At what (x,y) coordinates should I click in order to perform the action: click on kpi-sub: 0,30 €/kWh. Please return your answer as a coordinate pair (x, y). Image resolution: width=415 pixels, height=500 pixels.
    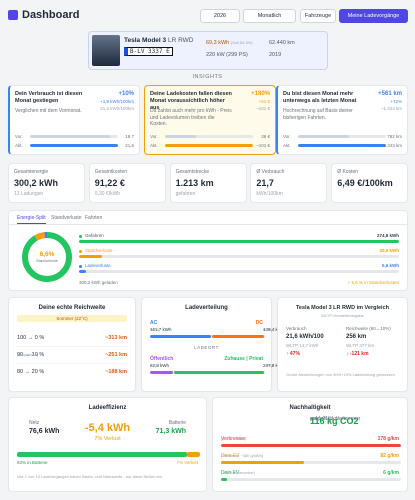
    Looking at the image, I should click on (107, 194).